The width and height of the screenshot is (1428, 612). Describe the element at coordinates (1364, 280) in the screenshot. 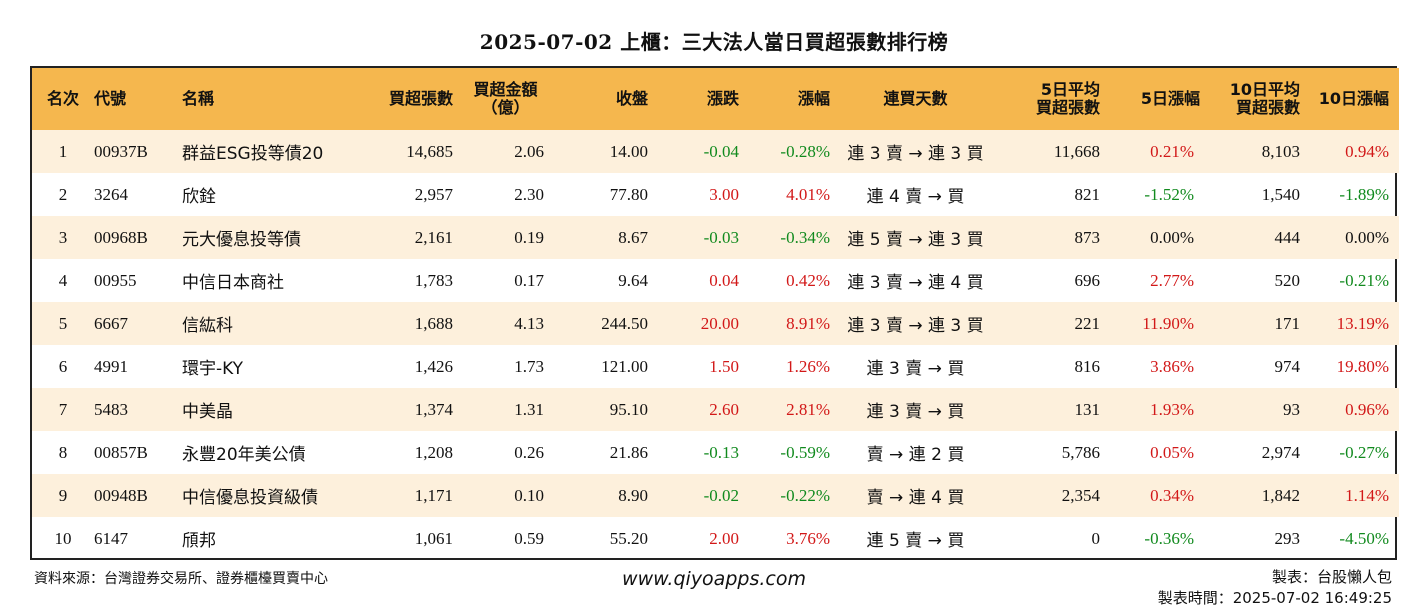

I see `cell-pct10: -0.21%` at that location.